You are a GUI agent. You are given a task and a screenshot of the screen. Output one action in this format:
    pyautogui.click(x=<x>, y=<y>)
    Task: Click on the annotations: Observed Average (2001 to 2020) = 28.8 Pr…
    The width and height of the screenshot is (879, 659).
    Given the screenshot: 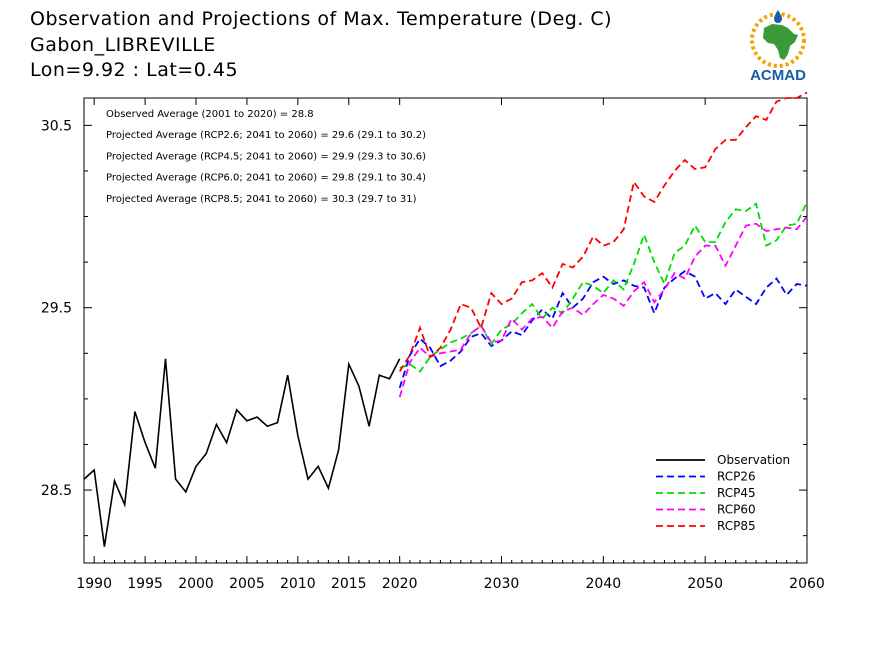 What is the action you would take?
    pyautogui.click(x=266, y=157)
    